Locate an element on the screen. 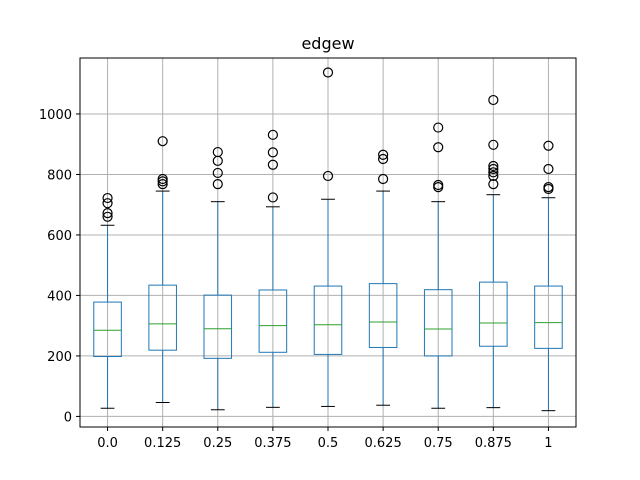 The image size is (640, 480). x-tick-label: 0.125 is located at coordinates (162, 443).